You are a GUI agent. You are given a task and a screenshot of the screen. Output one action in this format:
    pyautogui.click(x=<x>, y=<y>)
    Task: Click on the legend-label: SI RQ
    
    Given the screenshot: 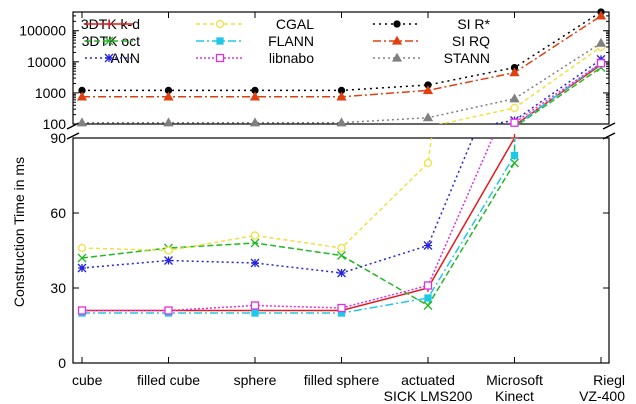 What is the action you would take?
    pyautogui.click(x=471, y=41)
    